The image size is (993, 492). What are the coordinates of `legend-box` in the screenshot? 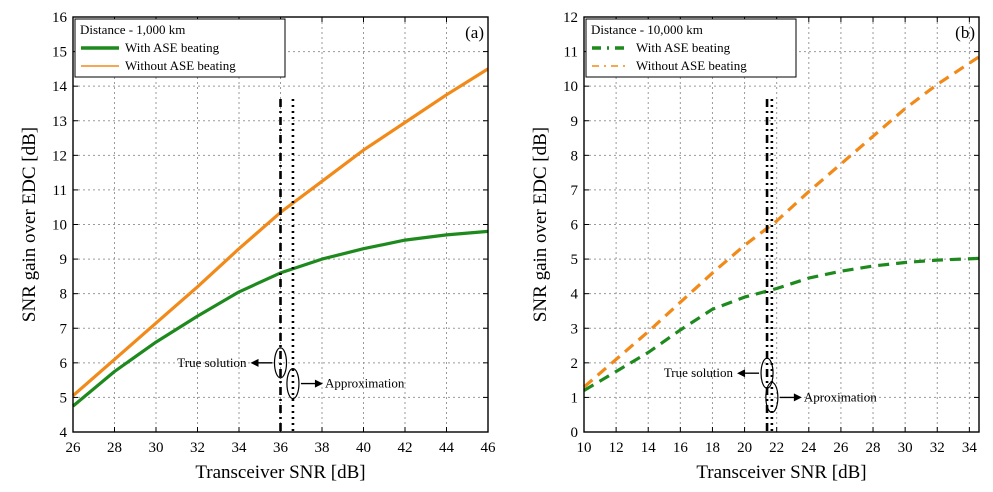 It's located at (691, 48).